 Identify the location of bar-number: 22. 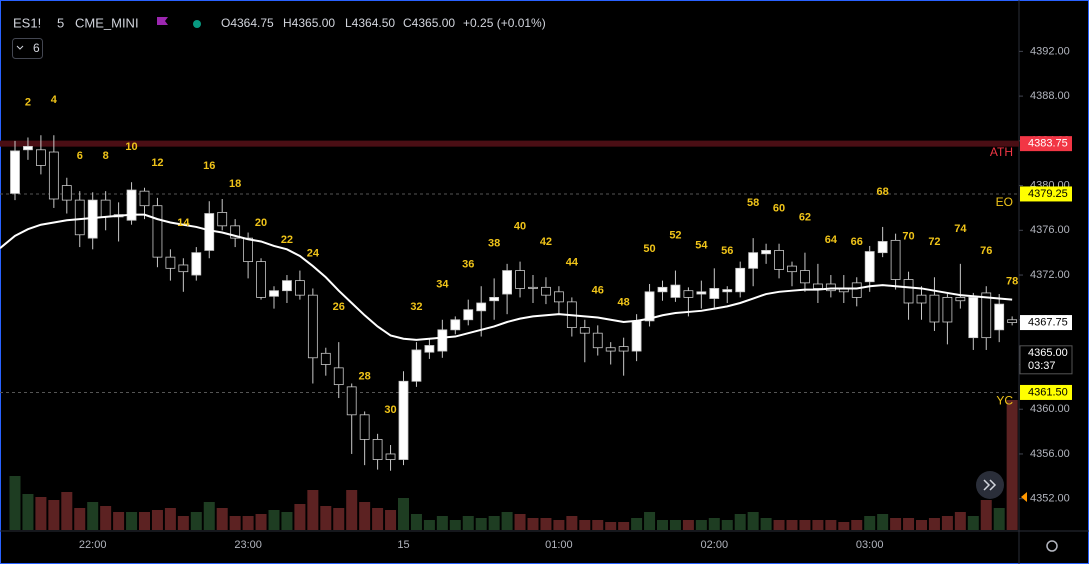
(287, 240).